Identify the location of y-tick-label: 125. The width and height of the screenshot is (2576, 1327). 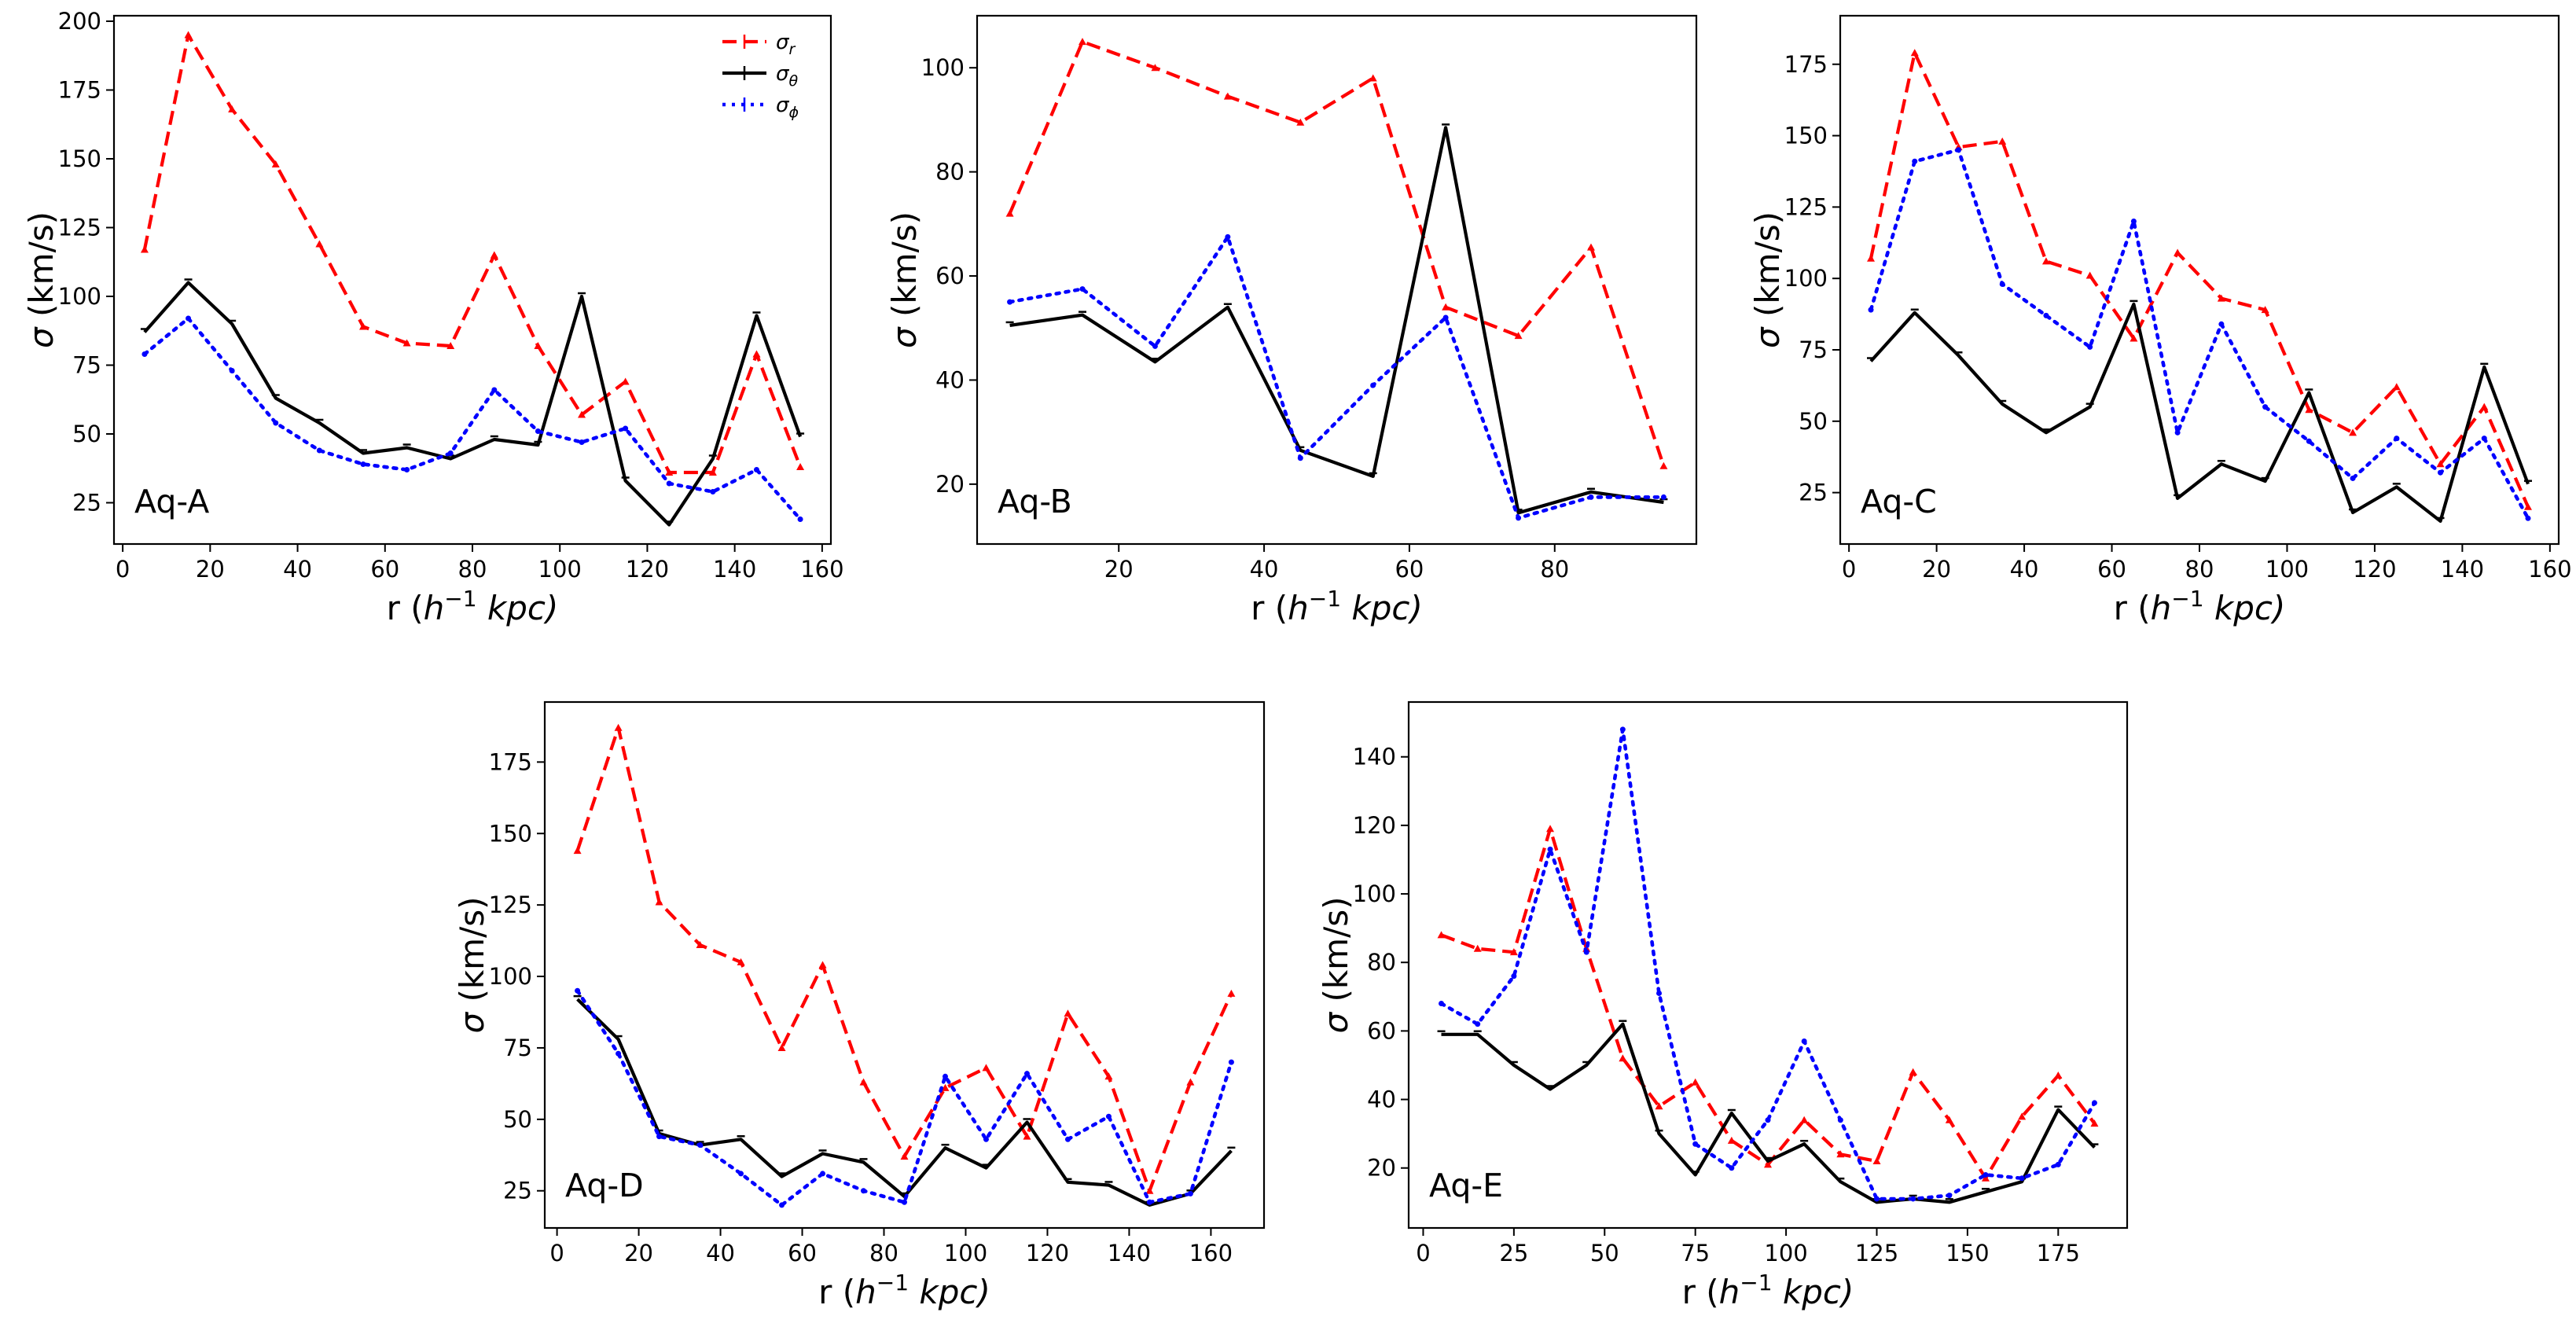
(79, 228).